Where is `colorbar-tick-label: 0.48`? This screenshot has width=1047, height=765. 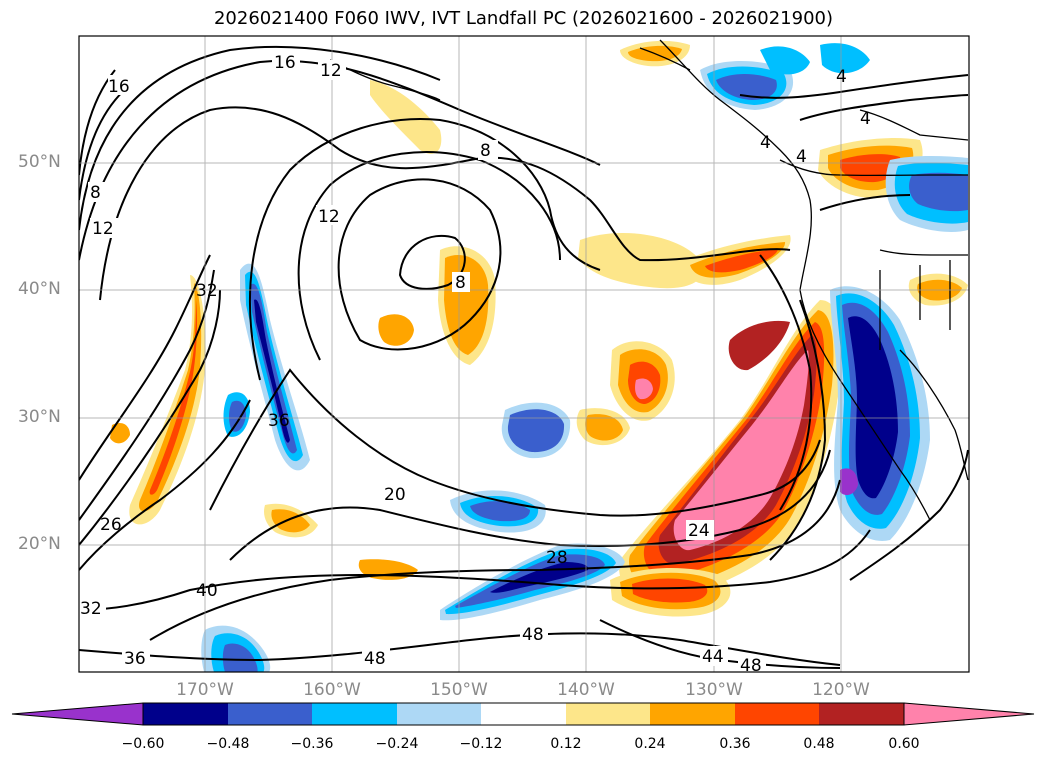
colorbar-tick-label: 0.48 is located at coordinates (819, 744).